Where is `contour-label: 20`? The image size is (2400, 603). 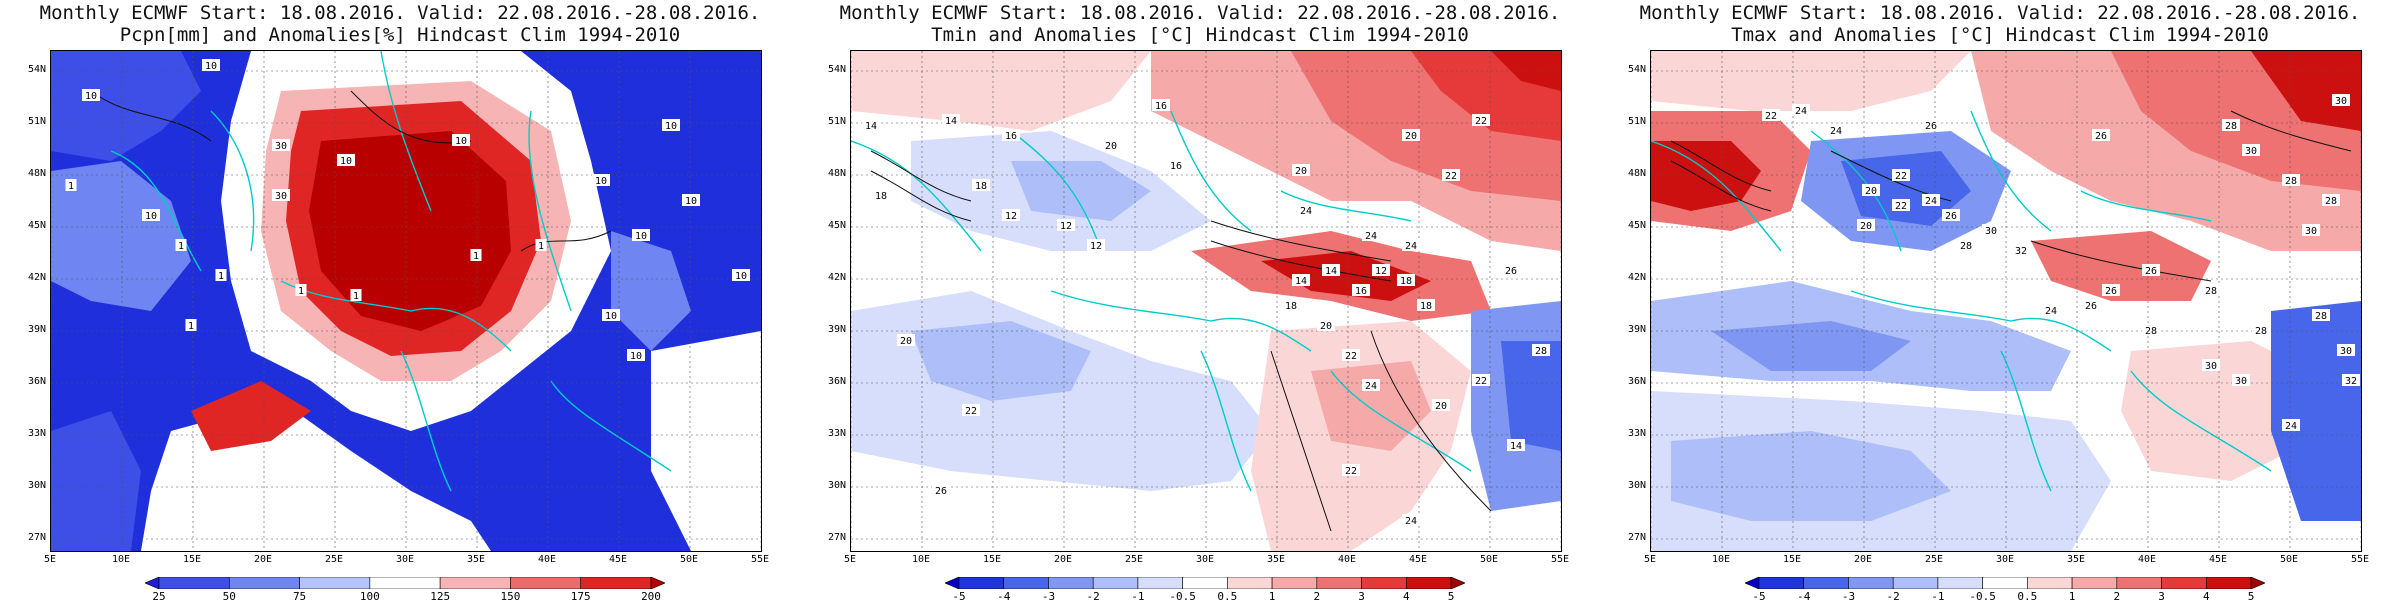 contour-label: 20 is located at coordinates (1301, 170).